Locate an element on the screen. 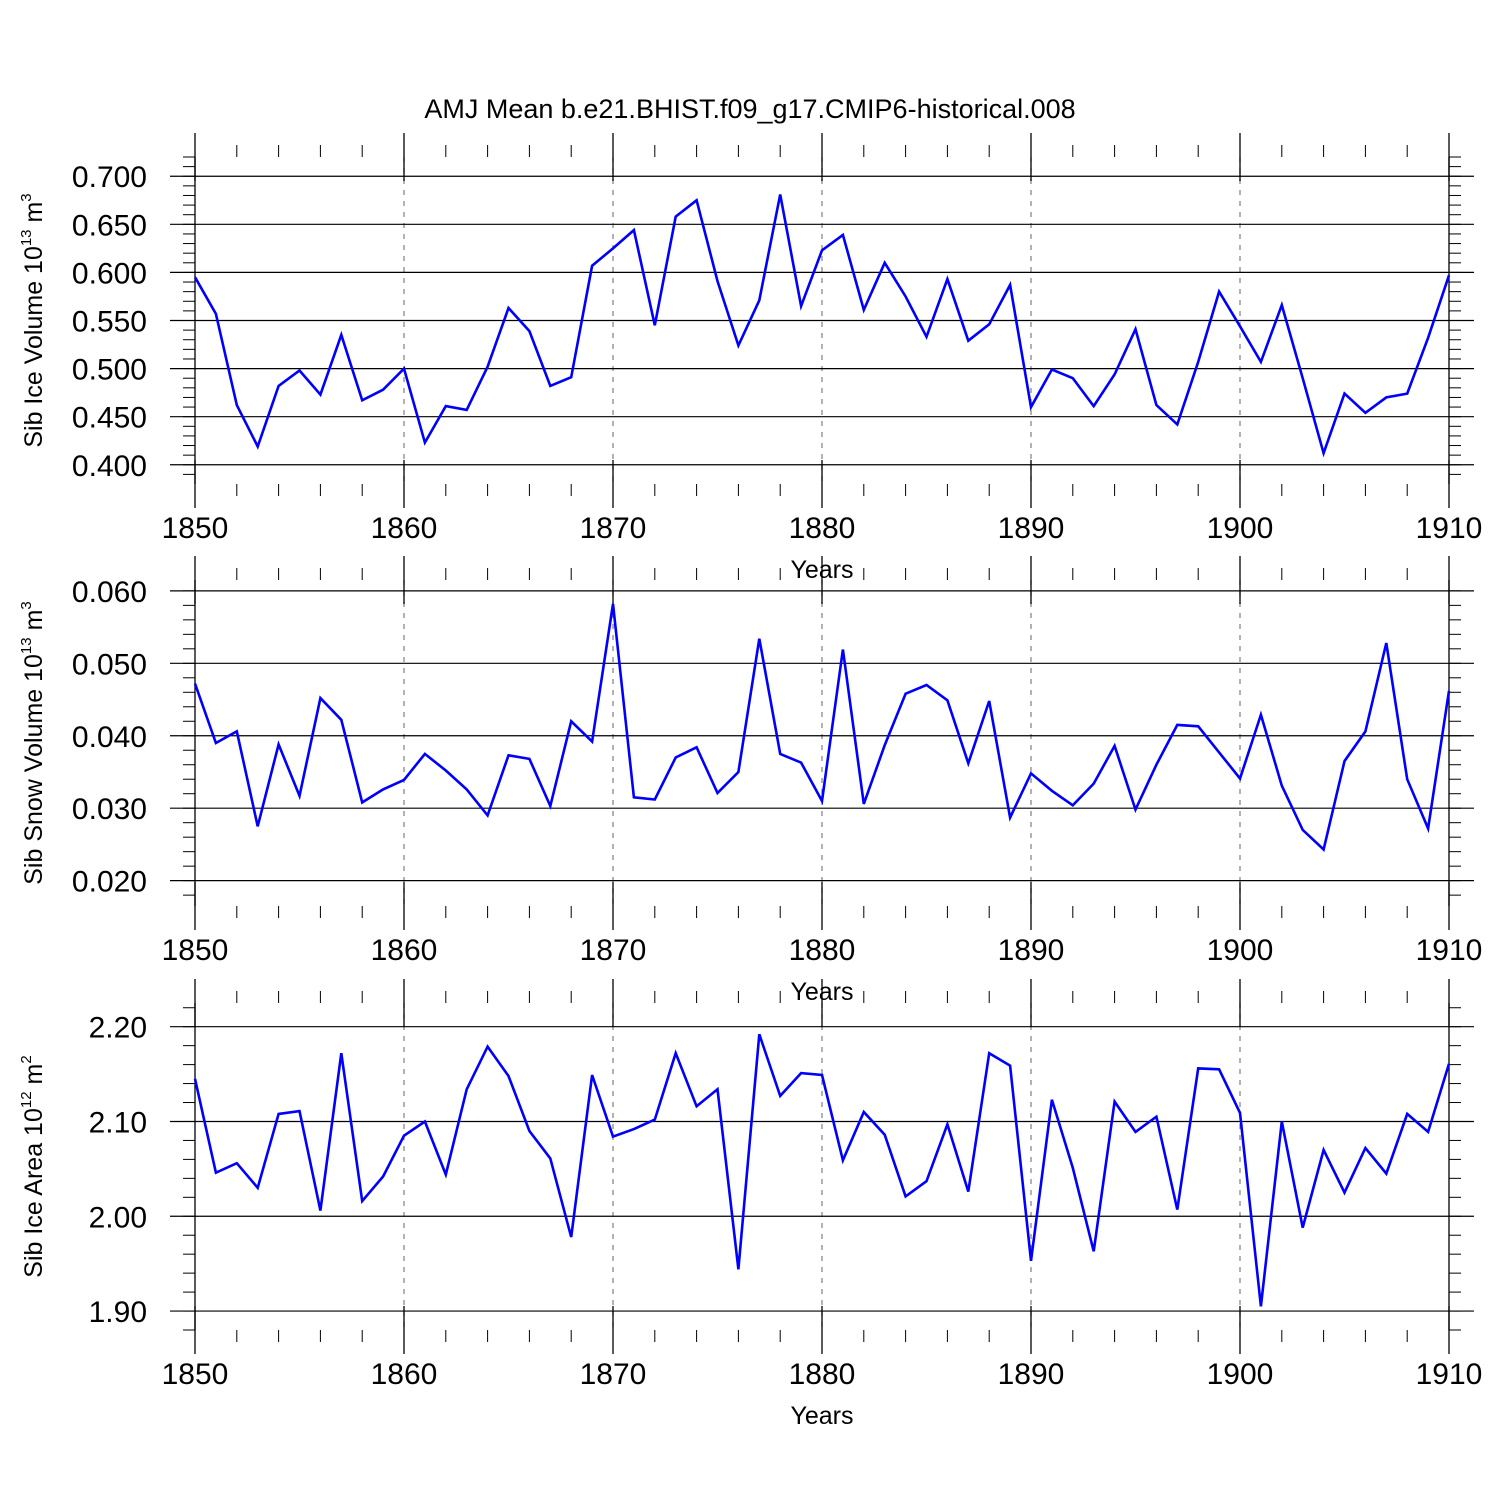  y-tick-label: 0.650 is located at coordinates (109, 225).